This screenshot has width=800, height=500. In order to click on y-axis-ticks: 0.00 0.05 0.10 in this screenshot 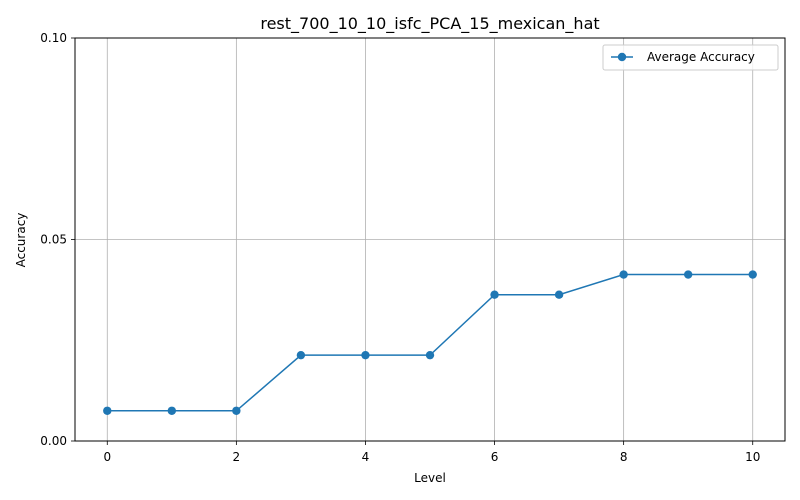, I will do `click(57, 239)`.